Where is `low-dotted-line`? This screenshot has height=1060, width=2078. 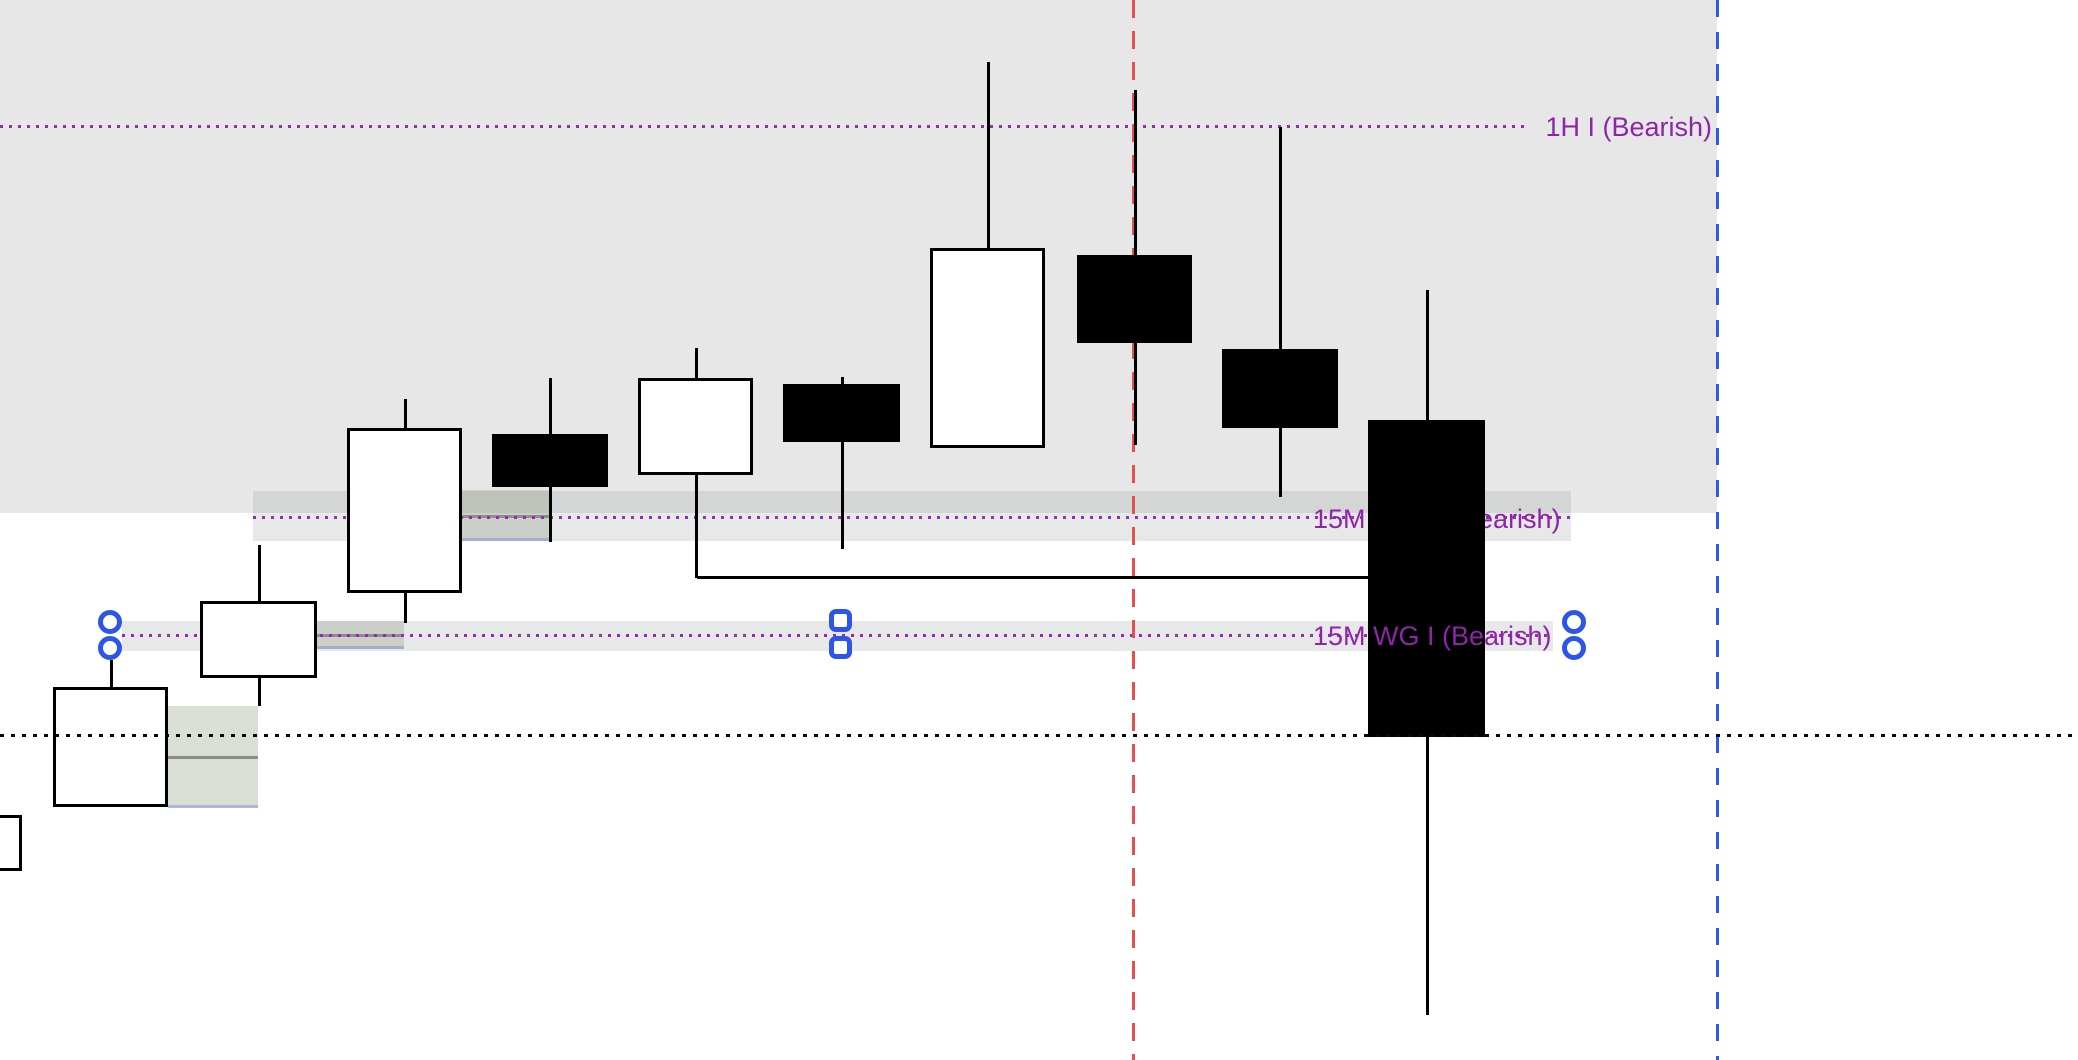
low-dotted-line is located at coordinates (1039, 735).